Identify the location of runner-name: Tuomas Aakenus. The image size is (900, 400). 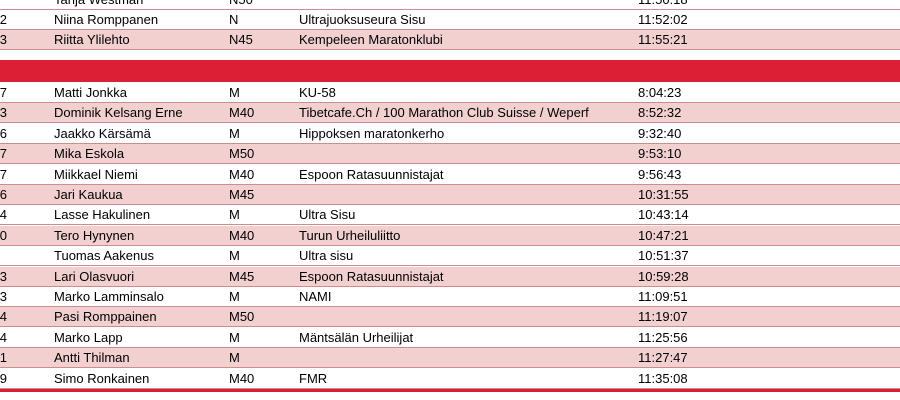
(104, 256).